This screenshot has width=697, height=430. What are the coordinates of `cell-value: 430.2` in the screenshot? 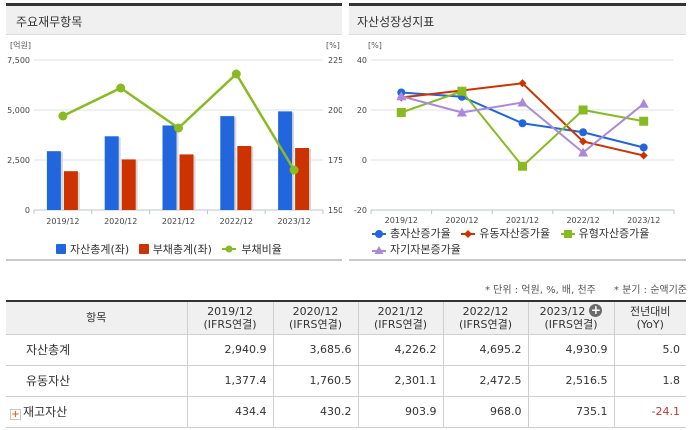 It's located at (316, 412).